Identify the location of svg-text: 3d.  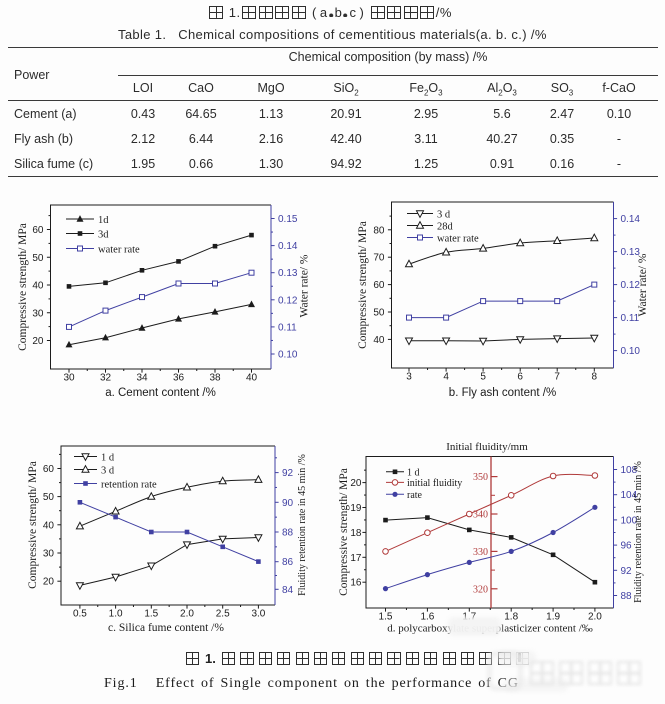
(103, 235).